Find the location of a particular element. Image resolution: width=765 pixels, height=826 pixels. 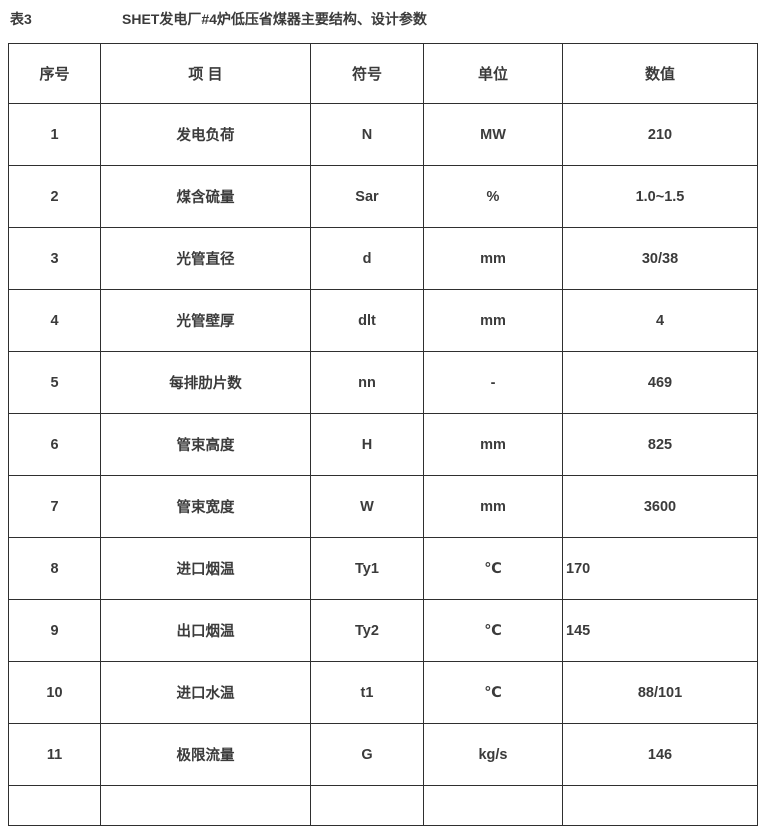

cell-value: 170 is located at coordinates (660, 568).